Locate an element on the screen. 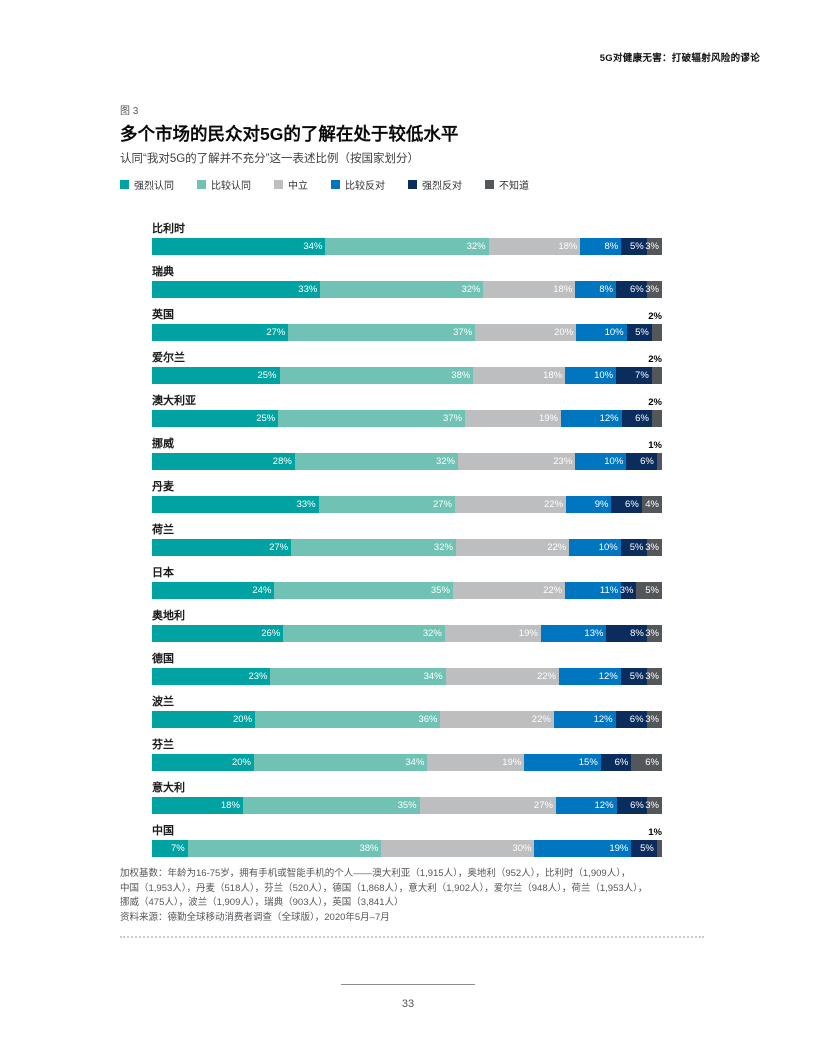  segment-value-label: 36% is located at coordinates (428, 719).